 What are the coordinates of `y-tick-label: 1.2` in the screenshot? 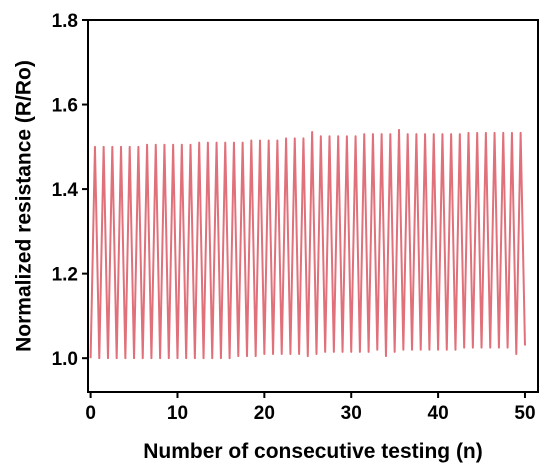 It's located at (65, 275).